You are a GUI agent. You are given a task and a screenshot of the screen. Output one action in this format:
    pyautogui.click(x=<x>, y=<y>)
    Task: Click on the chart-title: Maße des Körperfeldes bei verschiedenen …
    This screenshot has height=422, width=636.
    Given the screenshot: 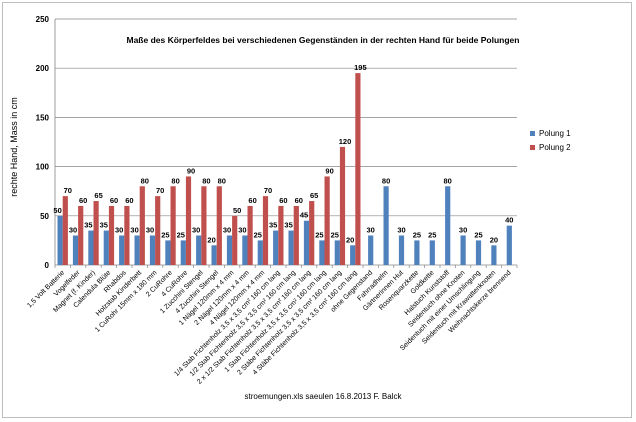 What is the action you would take?
    pyautogui.click(x=323, y=40)
    